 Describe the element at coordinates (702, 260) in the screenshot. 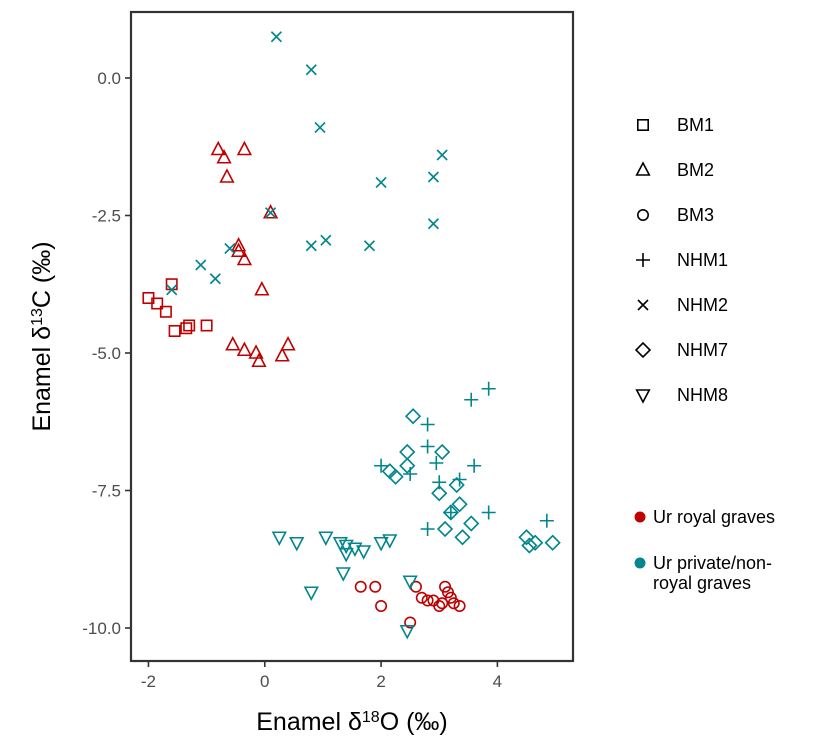

I see `legend-label: NHM1` at that location.